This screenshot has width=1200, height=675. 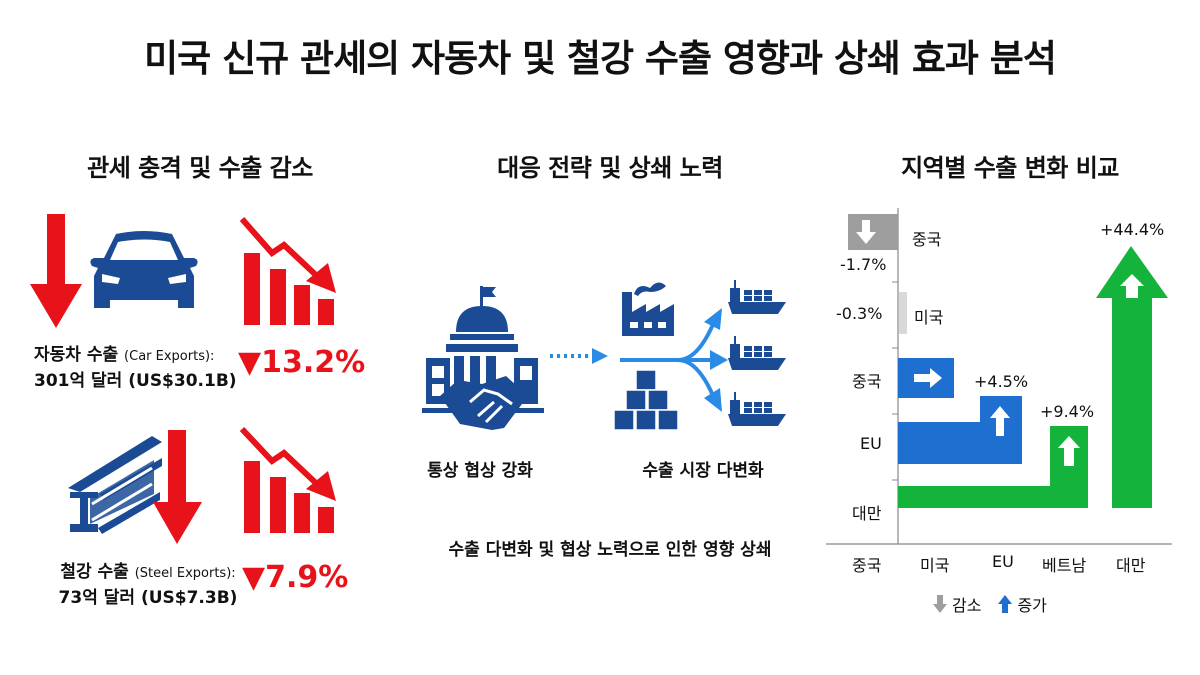 What do you see at coordinates (116, 485) in the screenshot?
I see `steel-beam-icon` at bounding box center [116, 485].